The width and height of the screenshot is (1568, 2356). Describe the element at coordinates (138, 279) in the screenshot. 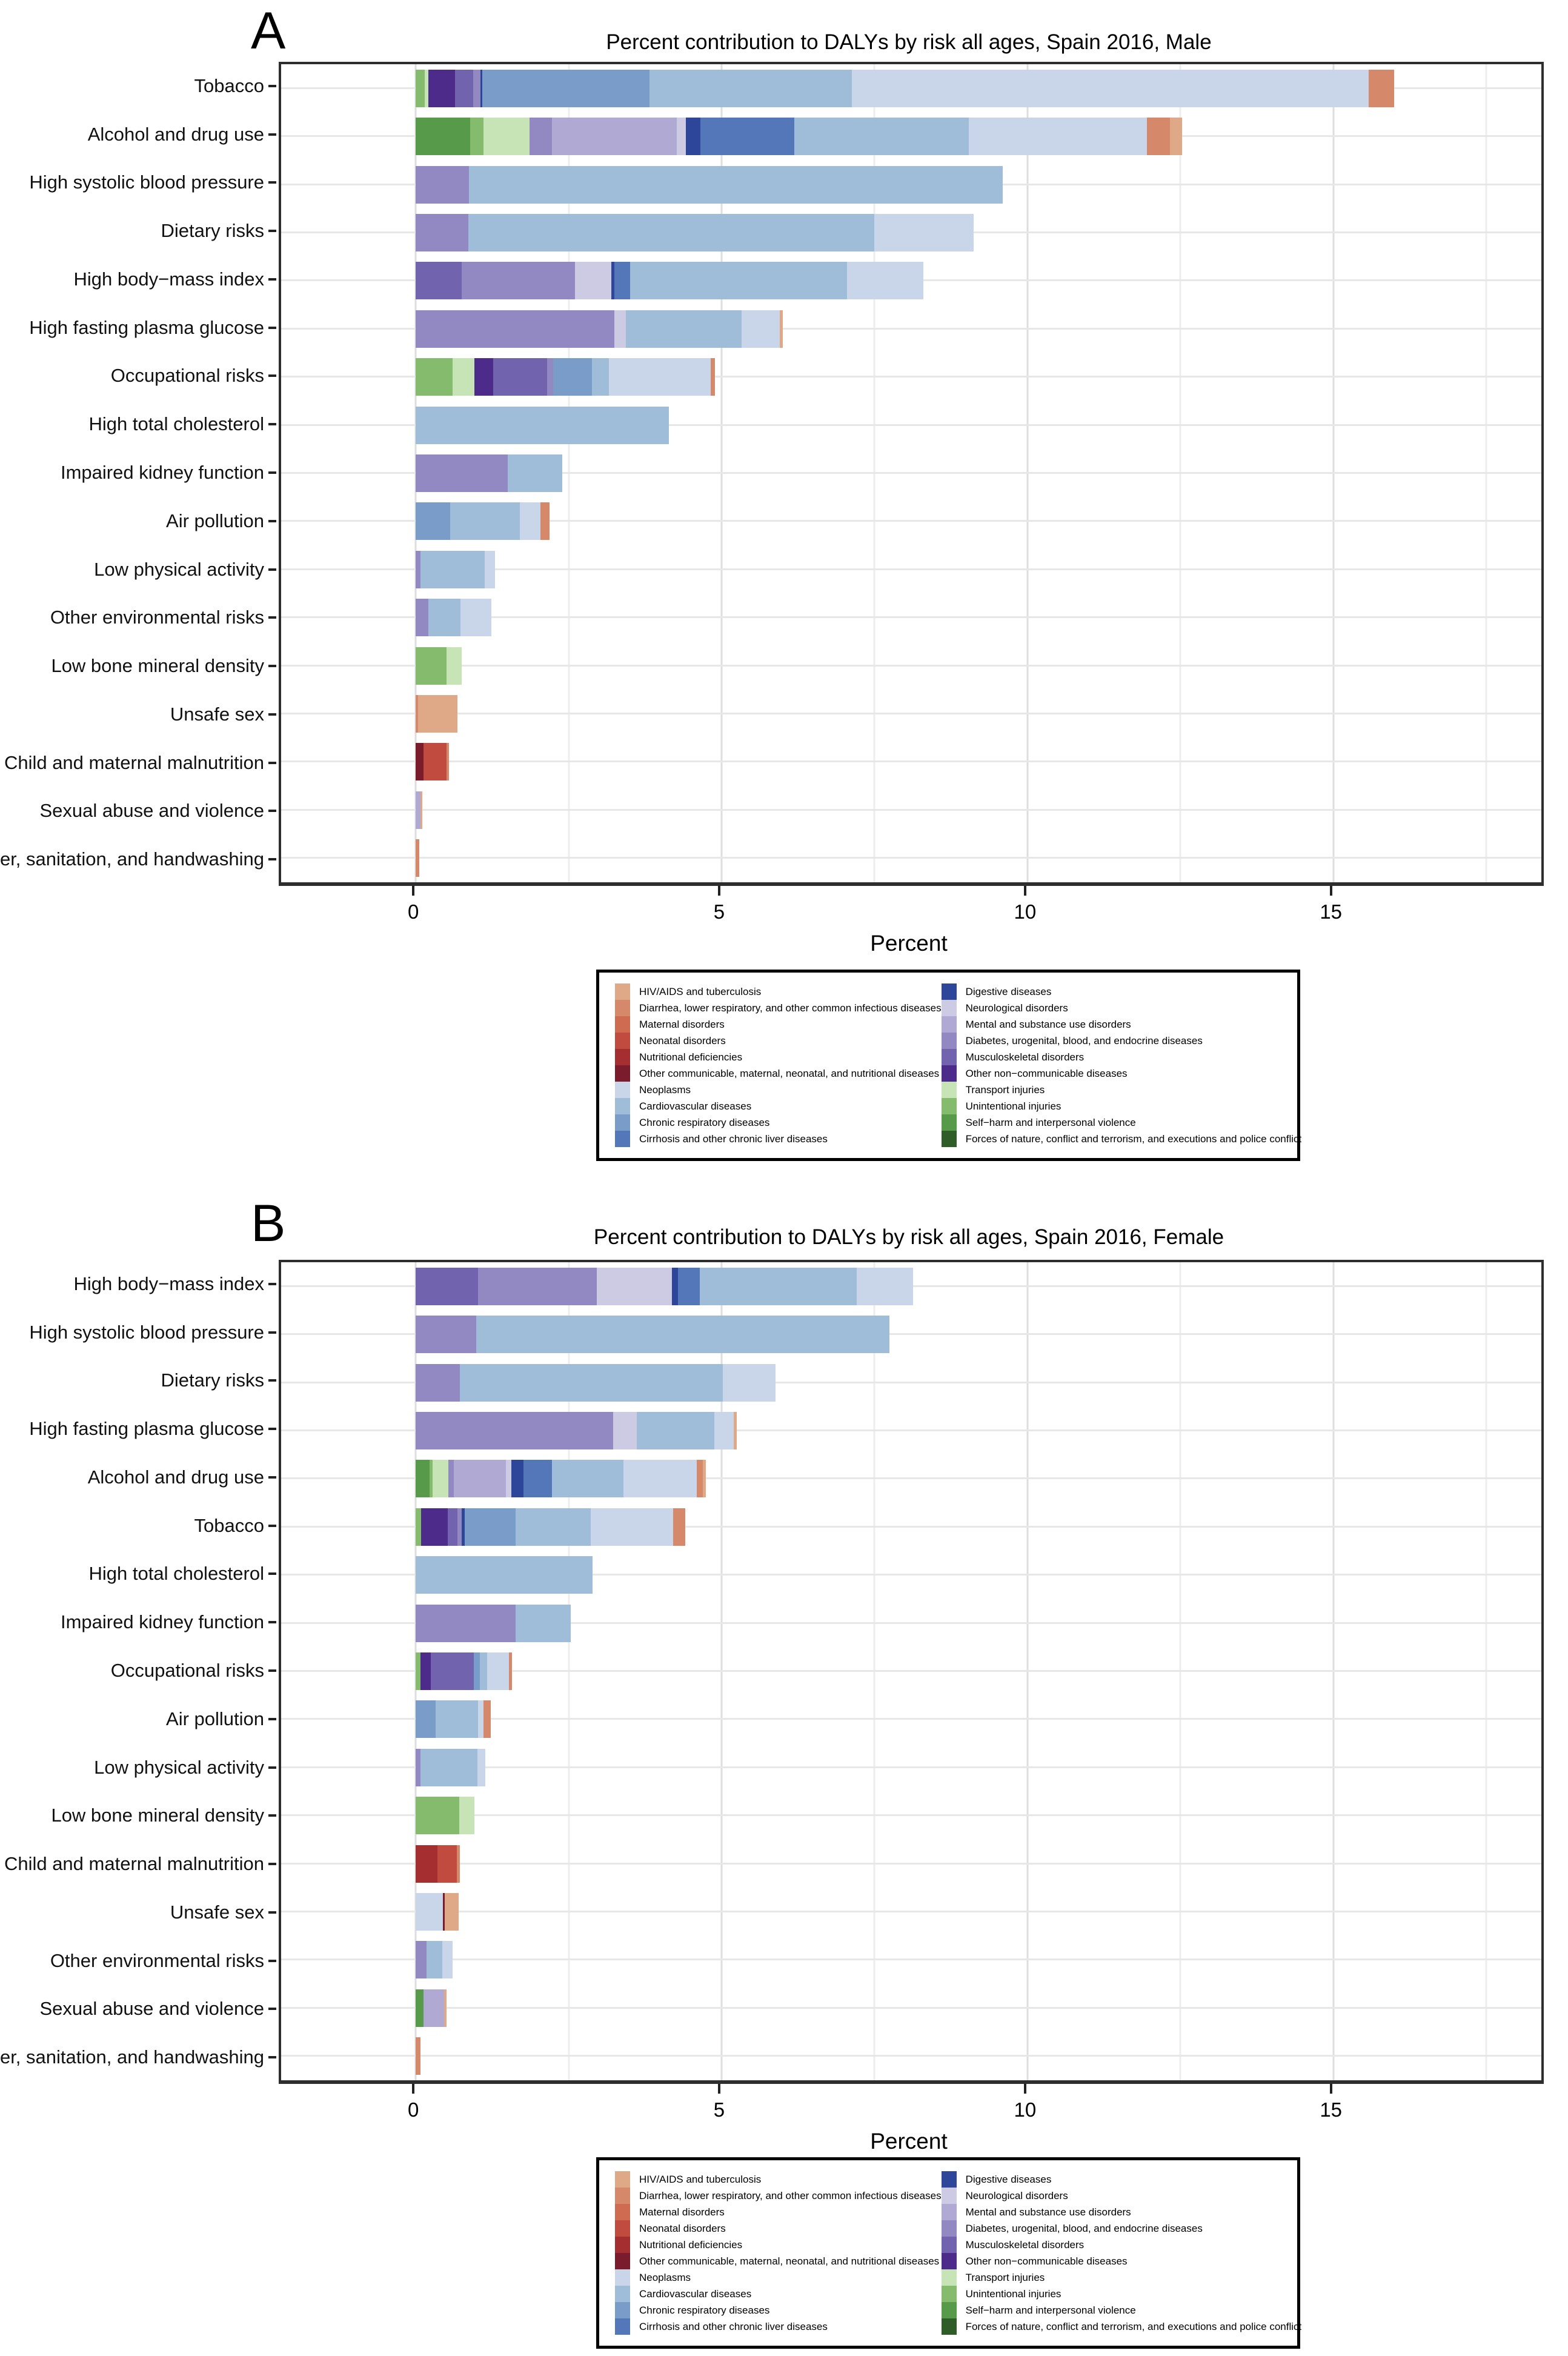

I see `y-axis-row: High body−mass index` at that location.